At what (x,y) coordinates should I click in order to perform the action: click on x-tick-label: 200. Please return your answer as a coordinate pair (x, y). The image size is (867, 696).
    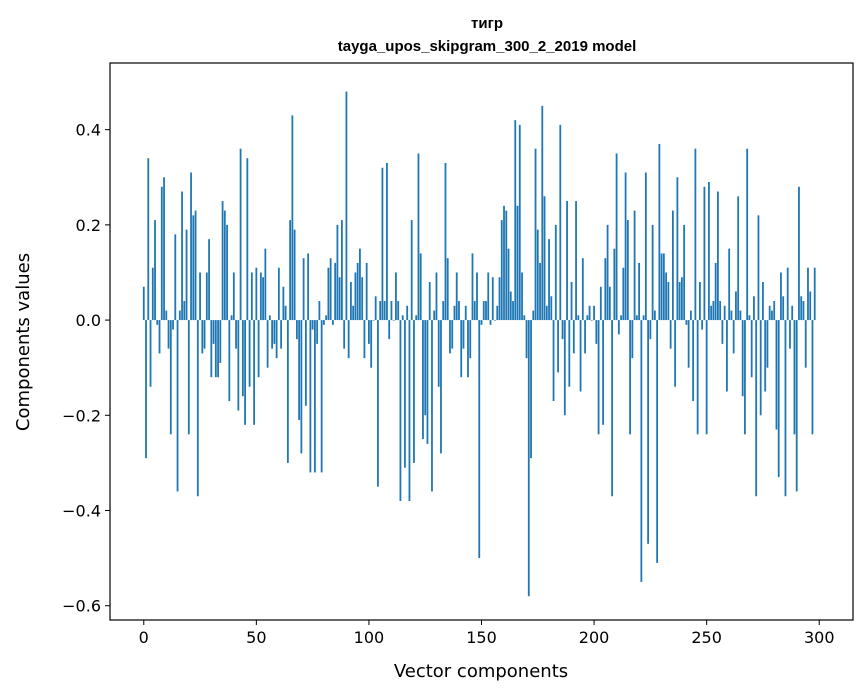
    Looking at the image, I should click on (594, 637).